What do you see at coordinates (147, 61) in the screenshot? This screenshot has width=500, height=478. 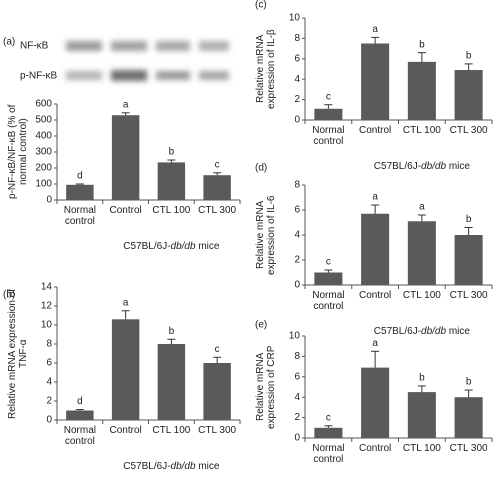 I see `western-blot` at bounding box center [147, 61].